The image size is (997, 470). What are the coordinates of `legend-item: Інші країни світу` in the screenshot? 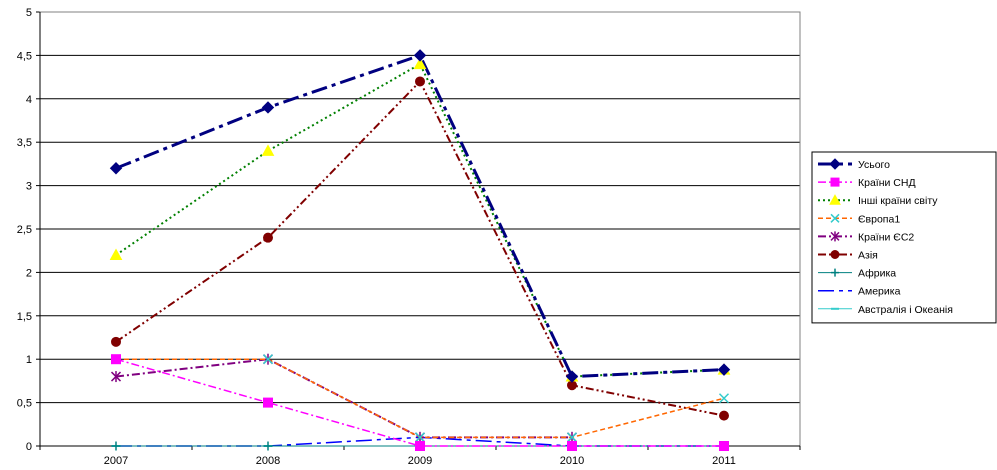 It's located at (878, 200).